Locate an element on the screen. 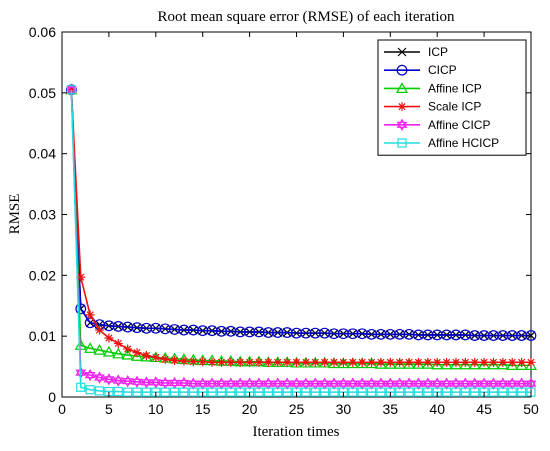 The image size is (550, 451). y-tick-label: 0.04 is located at coordinates (42, 154).